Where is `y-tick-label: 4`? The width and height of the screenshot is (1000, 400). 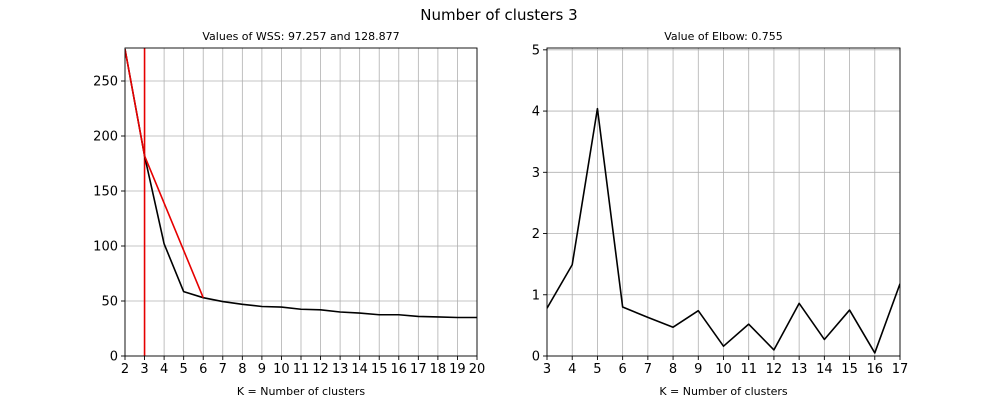
y-tick-label: 4 is located at coordinates (536, 112).